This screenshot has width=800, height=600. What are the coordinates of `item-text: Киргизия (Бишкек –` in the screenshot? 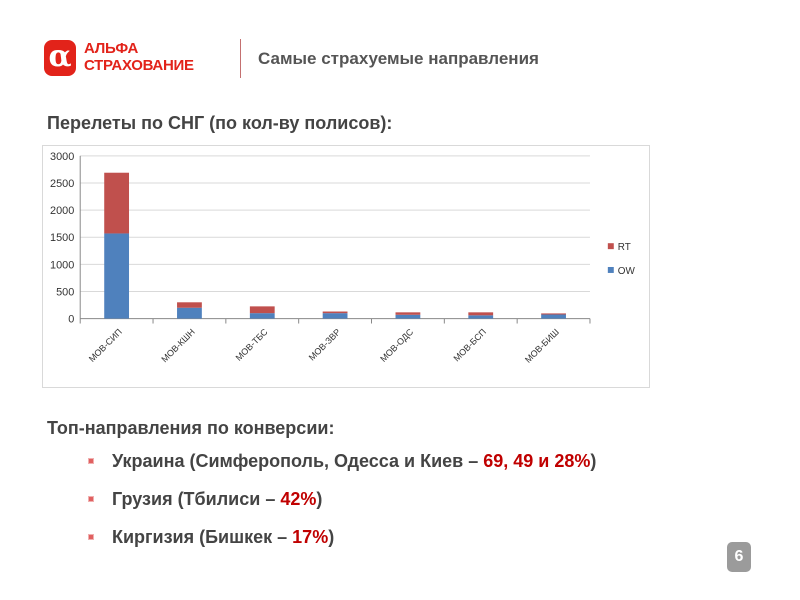 It's located at (202, 537).